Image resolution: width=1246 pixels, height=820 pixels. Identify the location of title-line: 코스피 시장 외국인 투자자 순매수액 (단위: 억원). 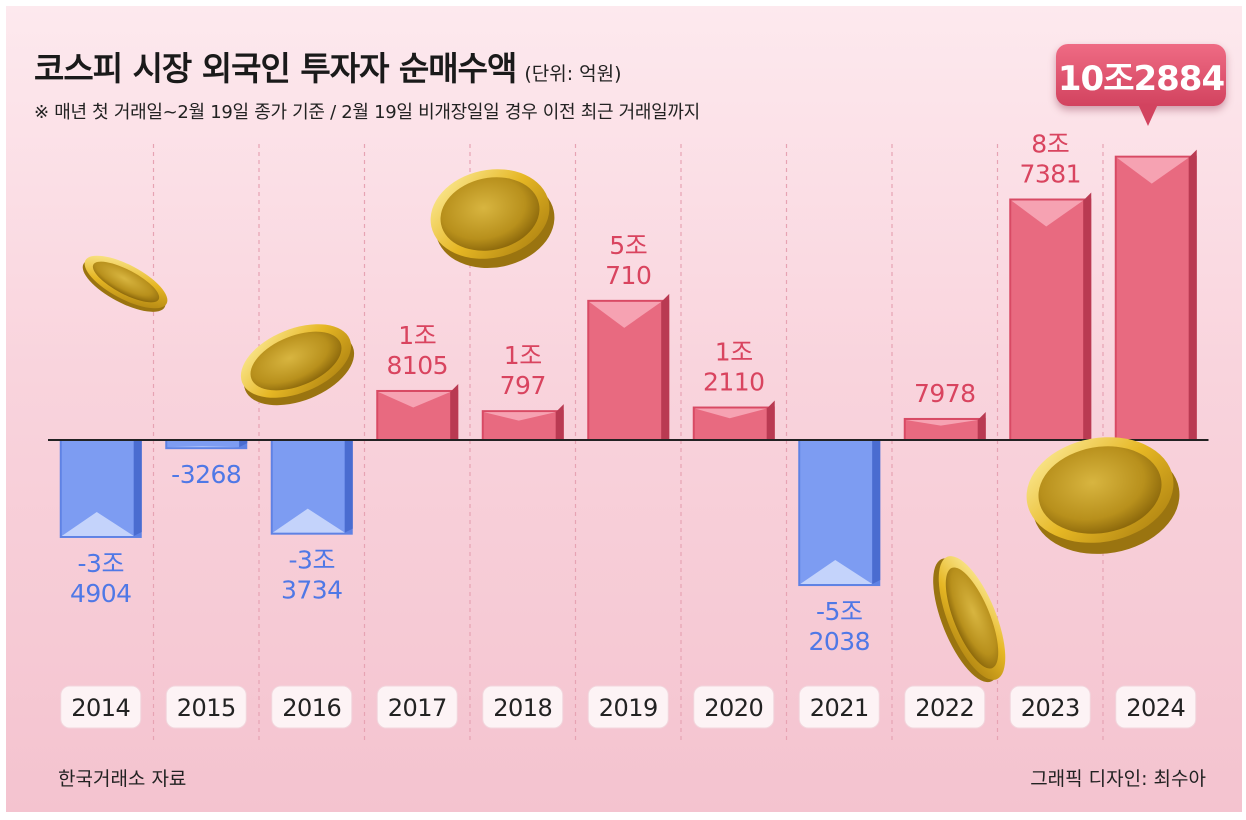
(328, 66).